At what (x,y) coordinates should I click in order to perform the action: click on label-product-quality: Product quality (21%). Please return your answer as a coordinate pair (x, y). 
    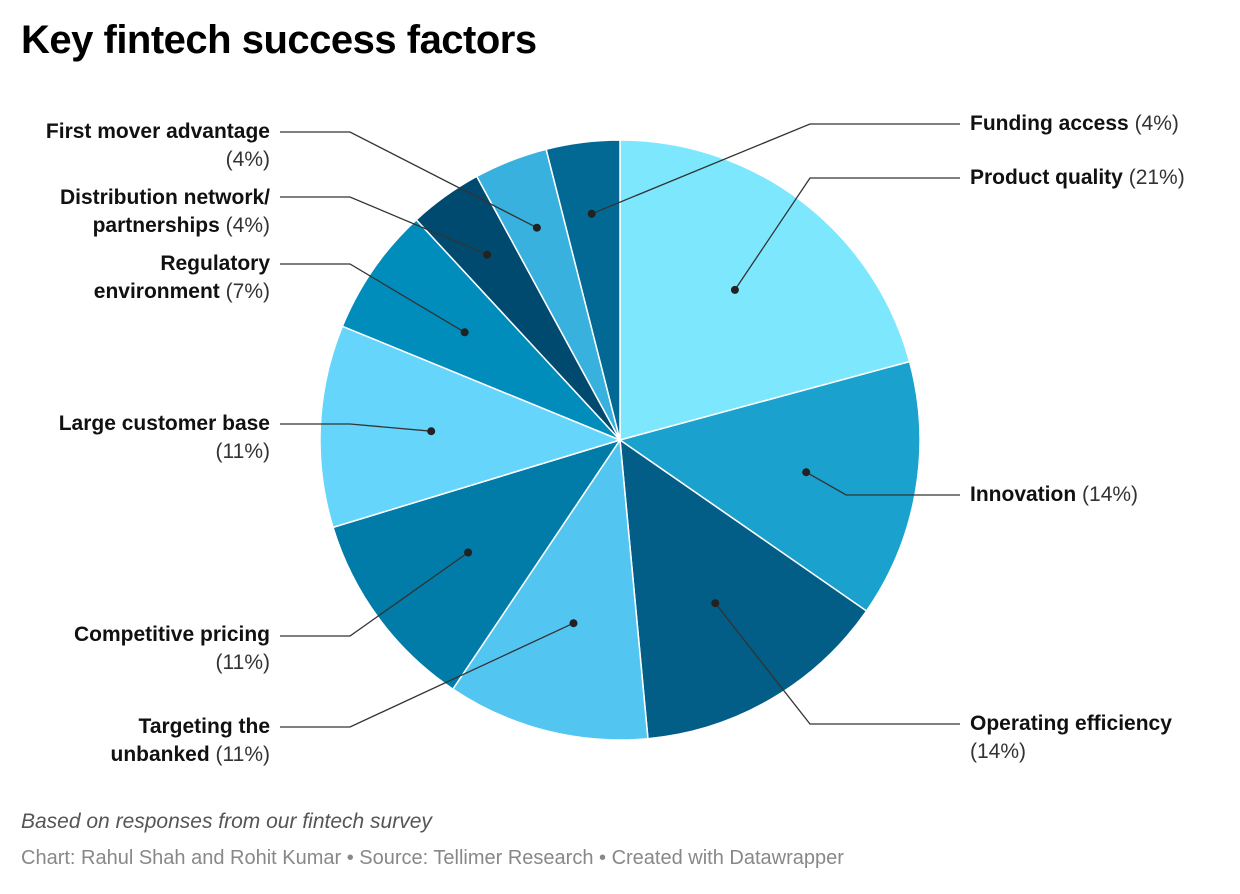
    Looking at the image, I should click on (1077, 177).